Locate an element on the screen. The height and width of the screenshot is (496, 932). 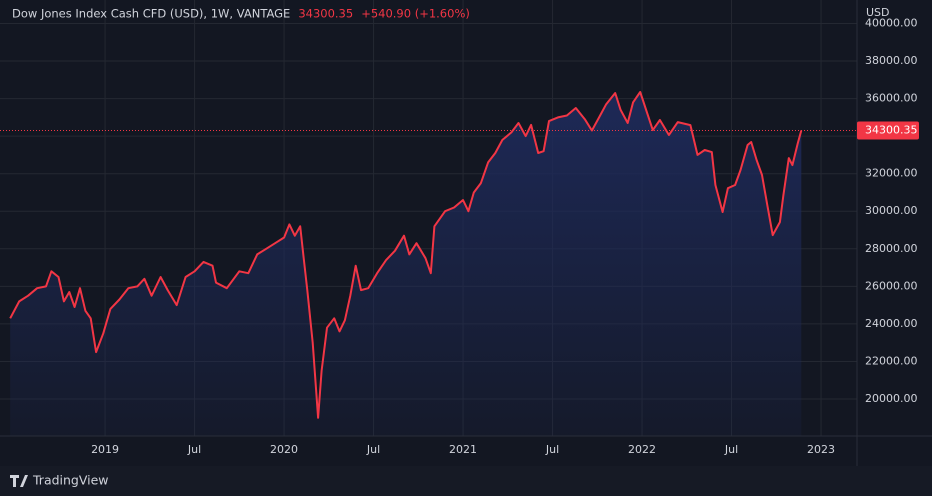
y-tick-label: 36000.00 is located at coordinates (891, 98).